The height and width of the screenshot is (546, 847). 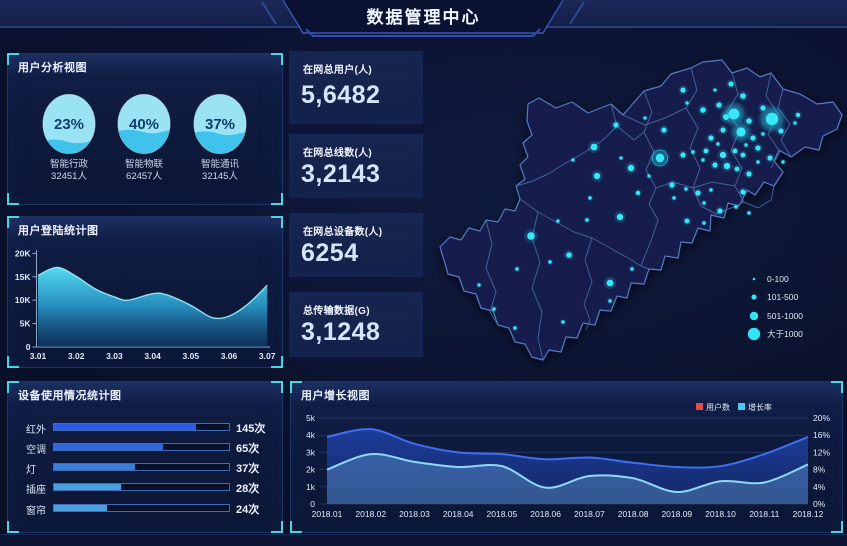 I want to click on bar-value: 24次, so click(x=248, y=509).